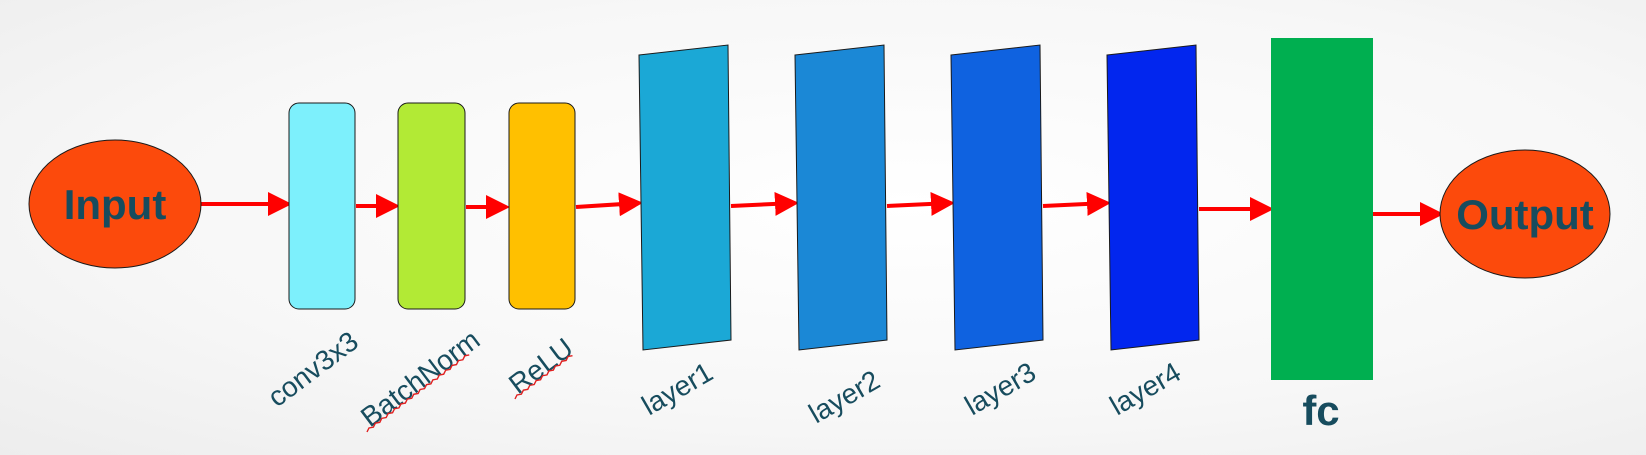 This screenshot has width=1646, height=455. What do you see at coordinates (997, 197) in the screenshot?
I see `layer3-block` at bounding box center [997, 197].